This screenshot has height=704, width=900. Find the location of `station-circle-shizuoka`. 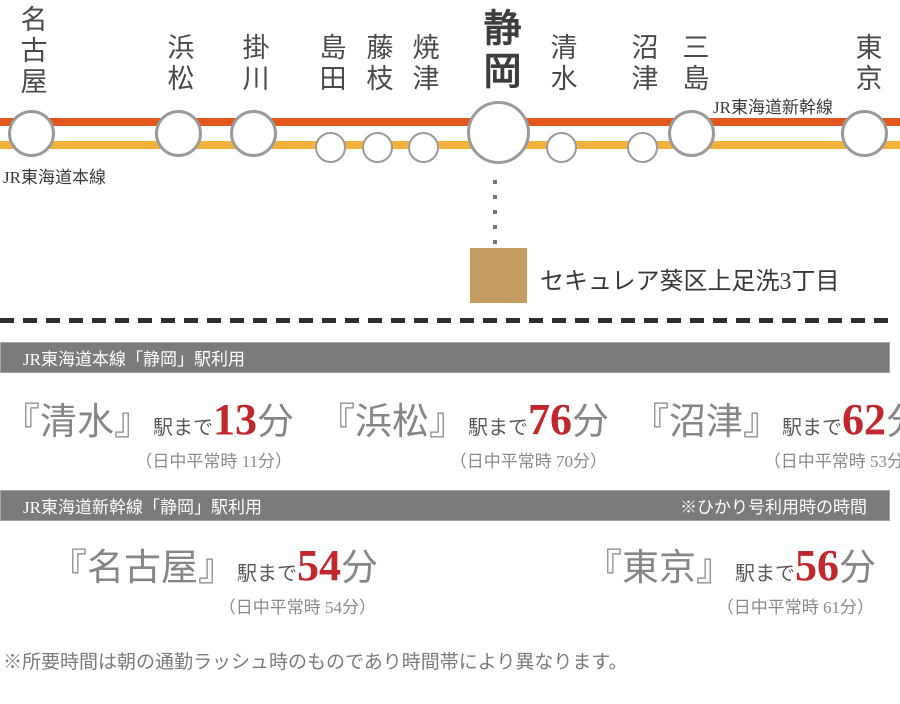

station-circle-shizuoka is located at coordinates (498, 132).